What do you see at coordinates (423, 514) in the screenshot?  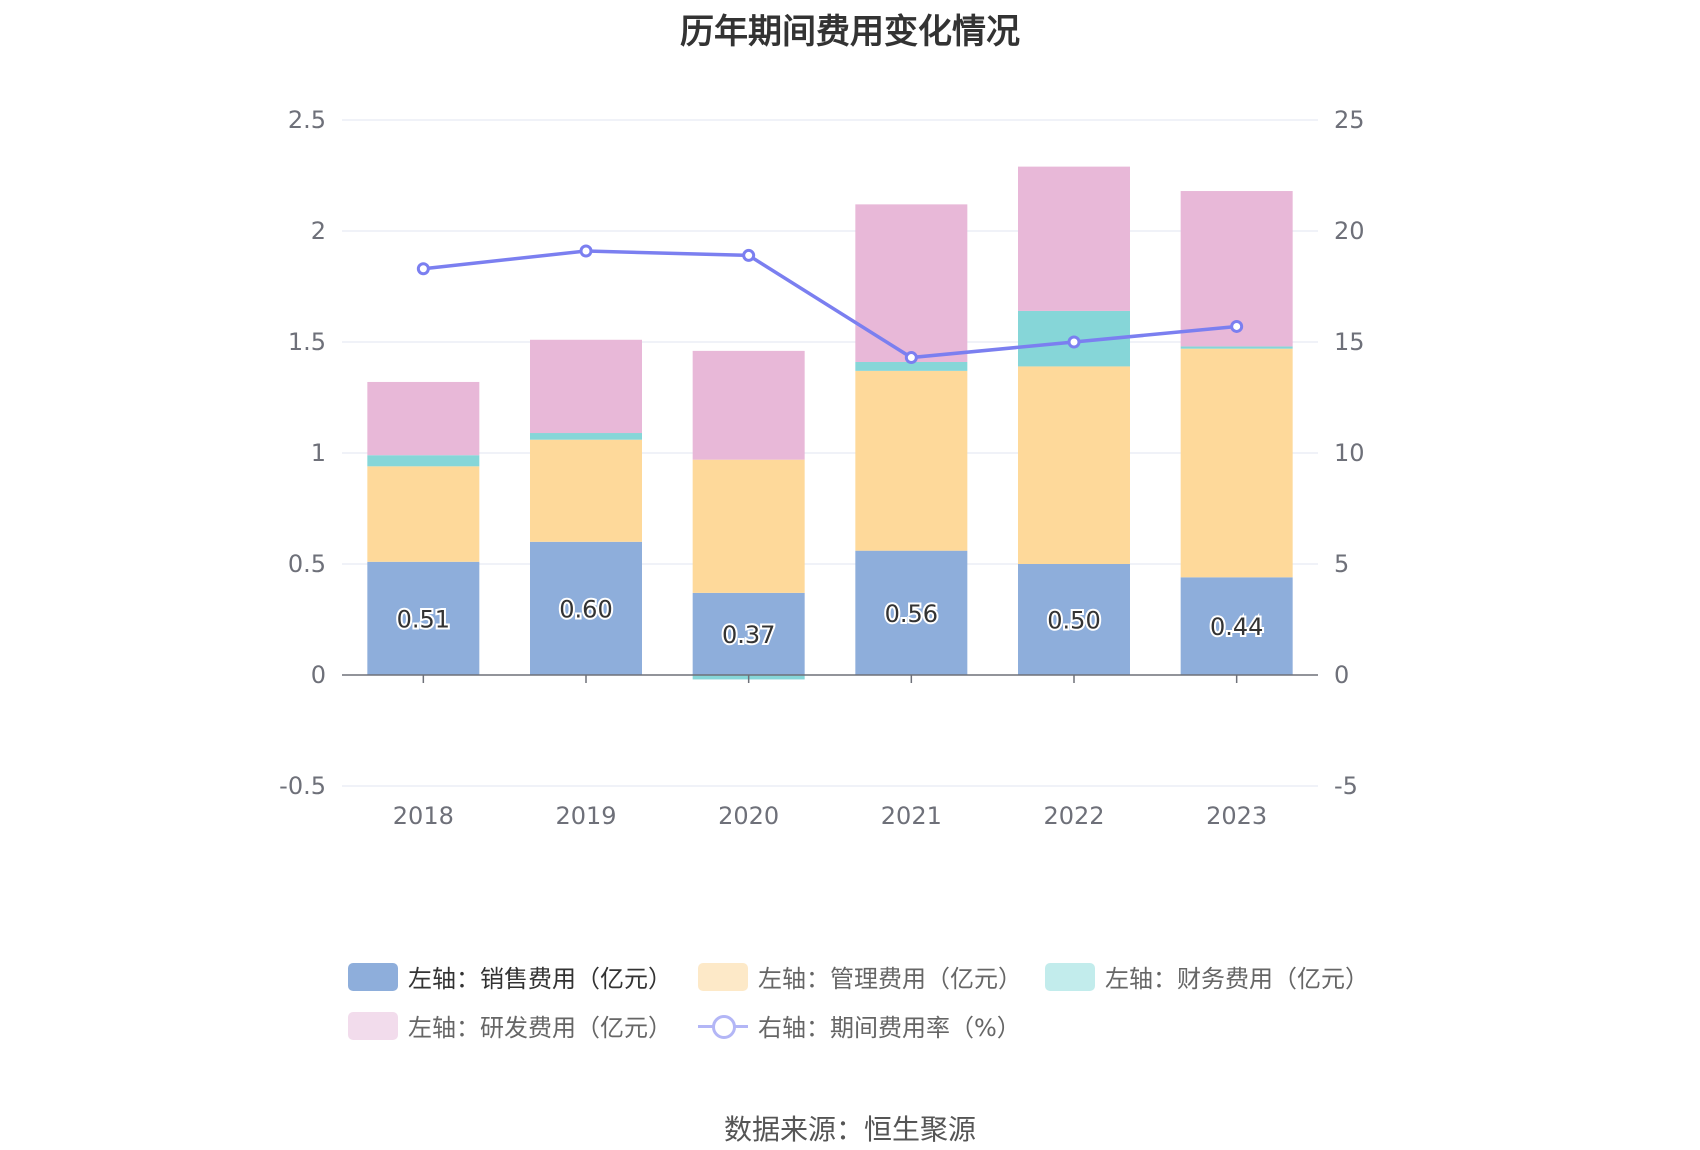 I see `bar-1-2018` at bounding box center [423, 514].